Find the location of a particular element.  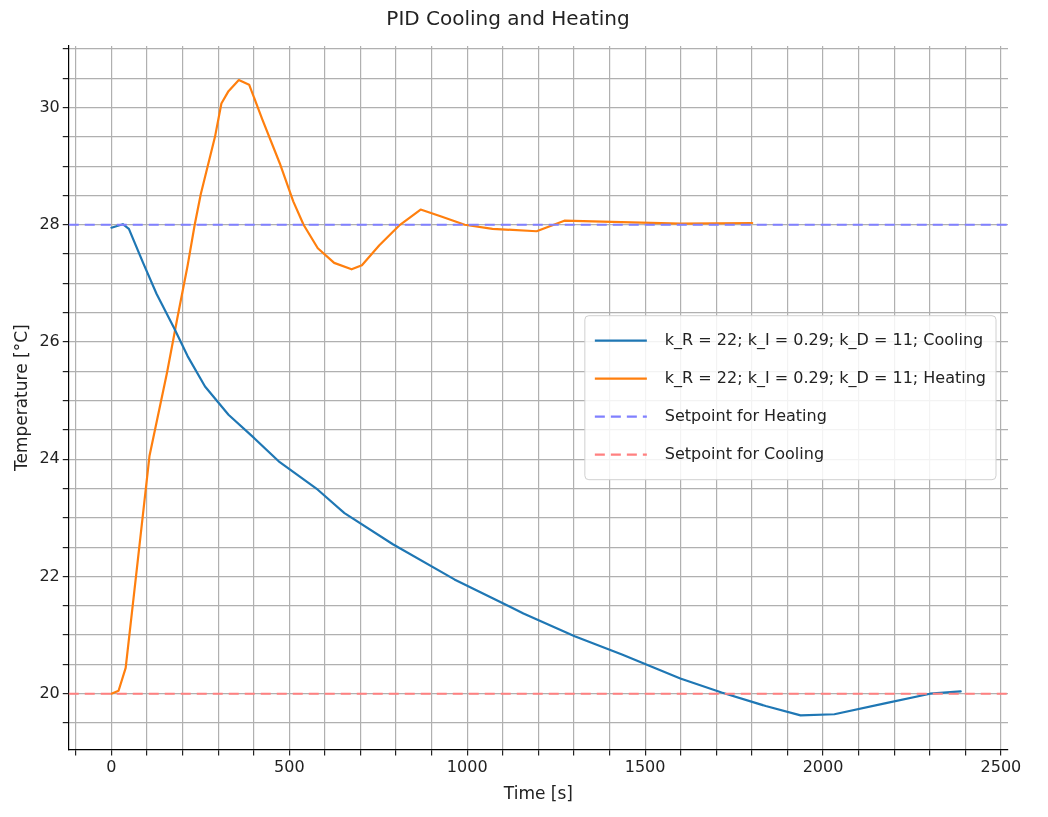

y-tick-label: 24 is located at coordinates (49, 458).